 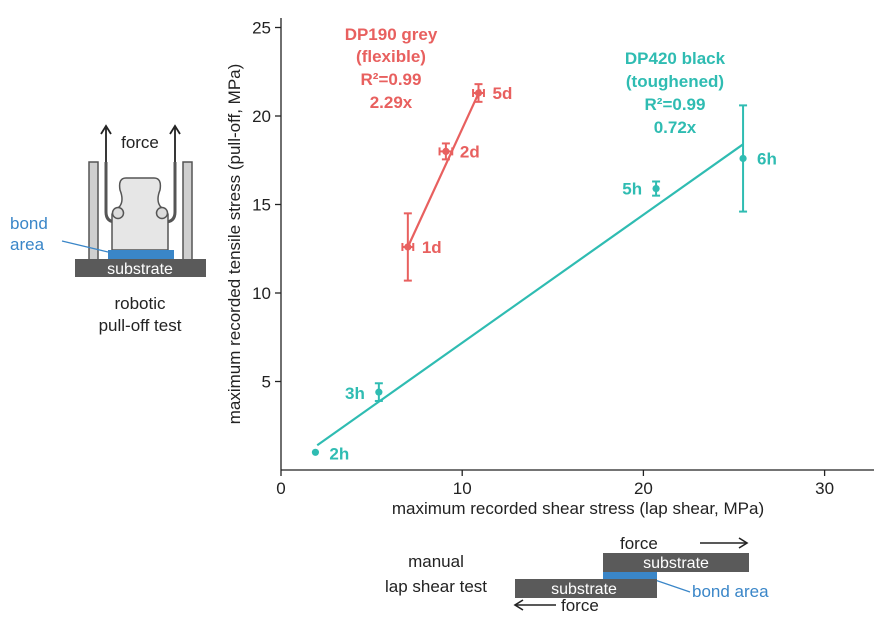 I want to click on lap-caption-1: manual, so click(x=436, y=561).